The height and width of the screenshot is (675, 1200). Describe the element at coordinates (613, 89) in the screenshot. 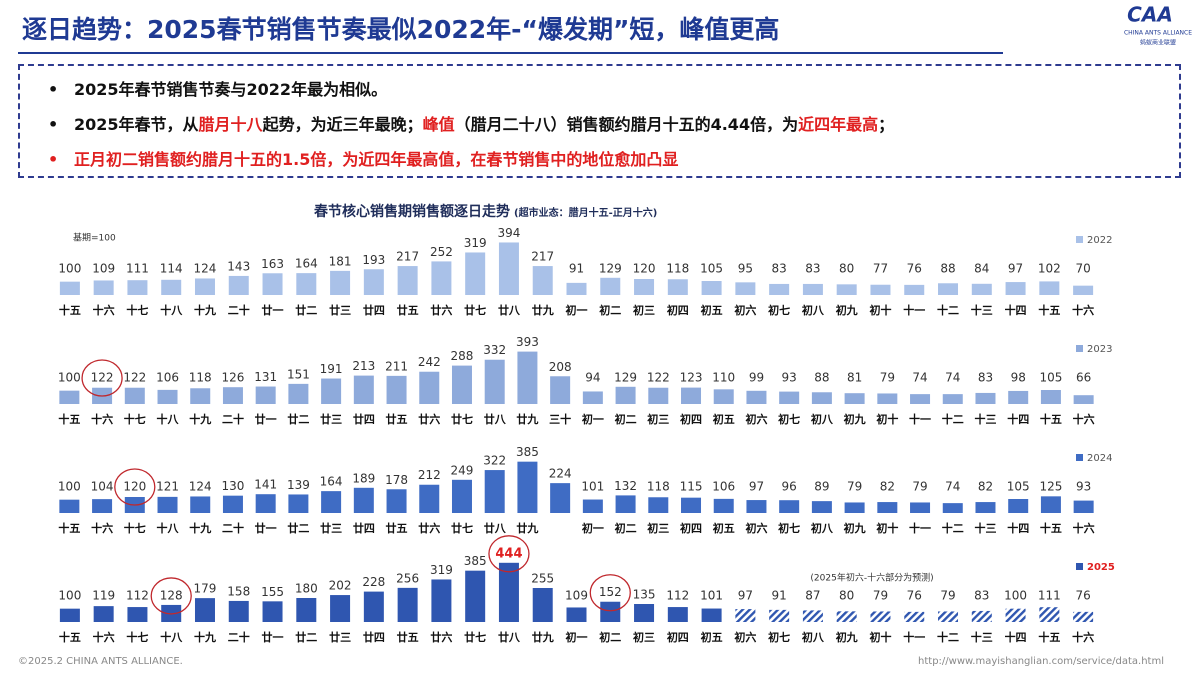

I see `bullet: • 2025年春节销售节奏与2022年最为相似。` at that location.